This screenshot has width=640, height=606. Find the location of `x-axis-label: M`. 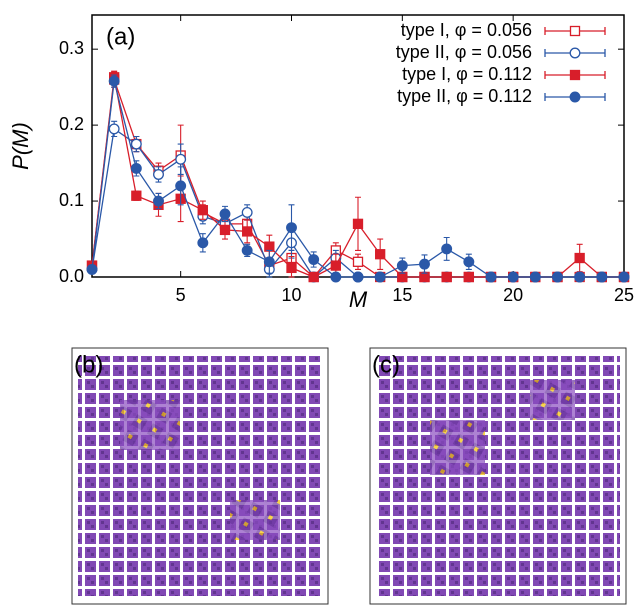

x-axis-label: M is located at coordinates (358, 299).